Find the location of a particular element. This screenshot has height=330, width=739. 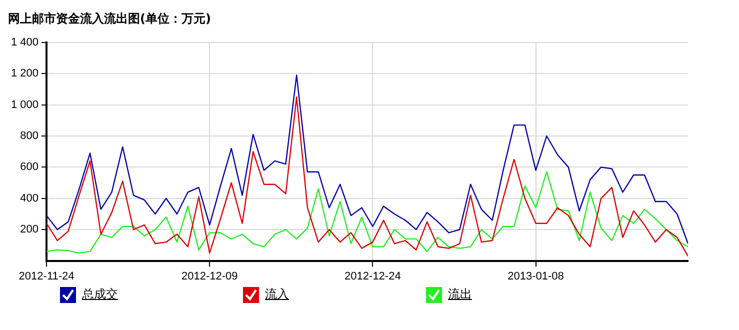

y-tick-label: 600 is located at coordinates (29, 167).